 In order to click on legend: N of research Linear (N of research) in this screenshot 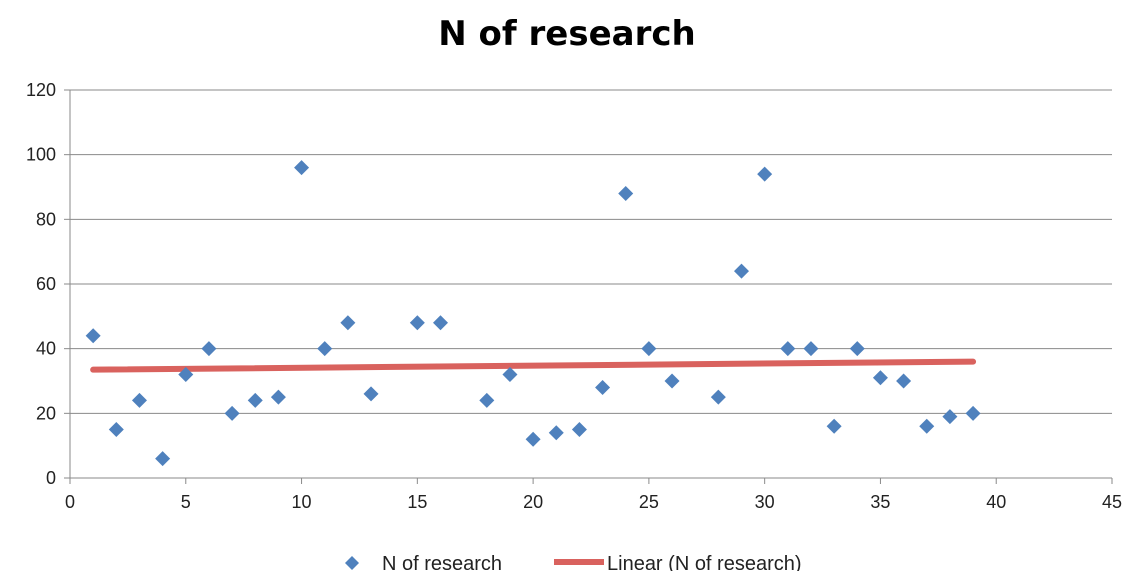, I will do `click(573, 562)`.